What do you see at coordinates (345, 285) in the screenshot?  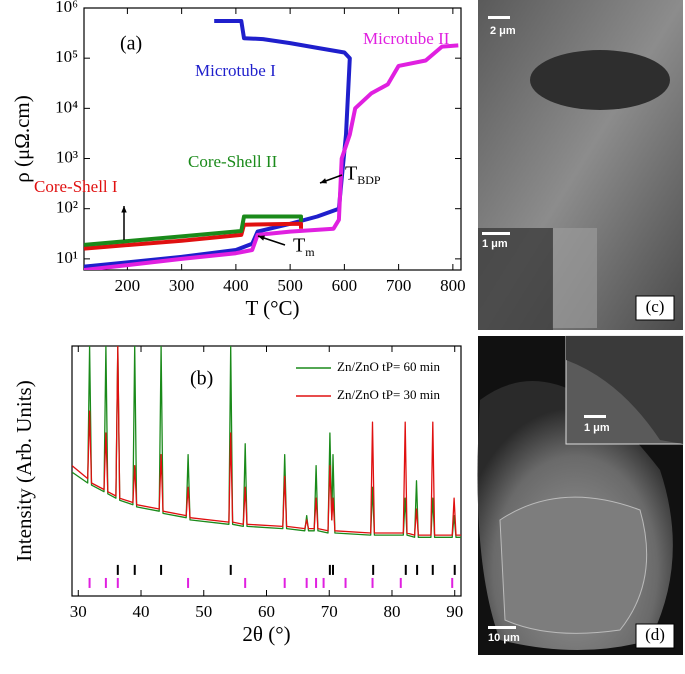 I see `x-tick-label: 600` at bounding box center [345, 285].